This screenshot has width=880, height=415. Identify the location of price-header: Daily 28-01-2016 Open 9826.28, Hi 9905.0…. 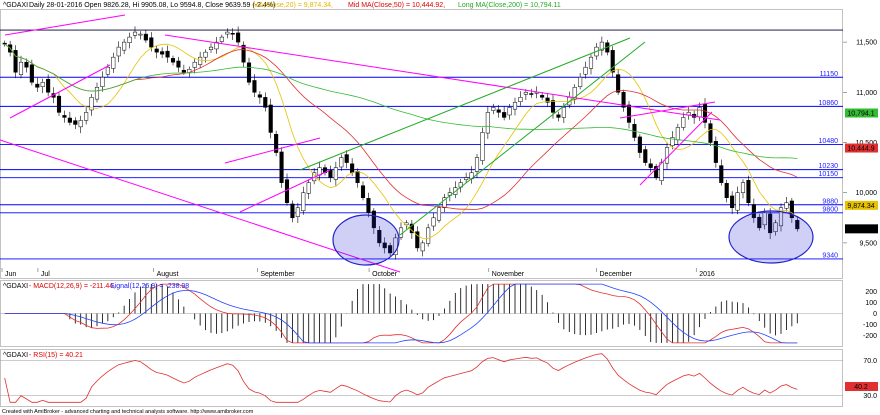
(152, 5).